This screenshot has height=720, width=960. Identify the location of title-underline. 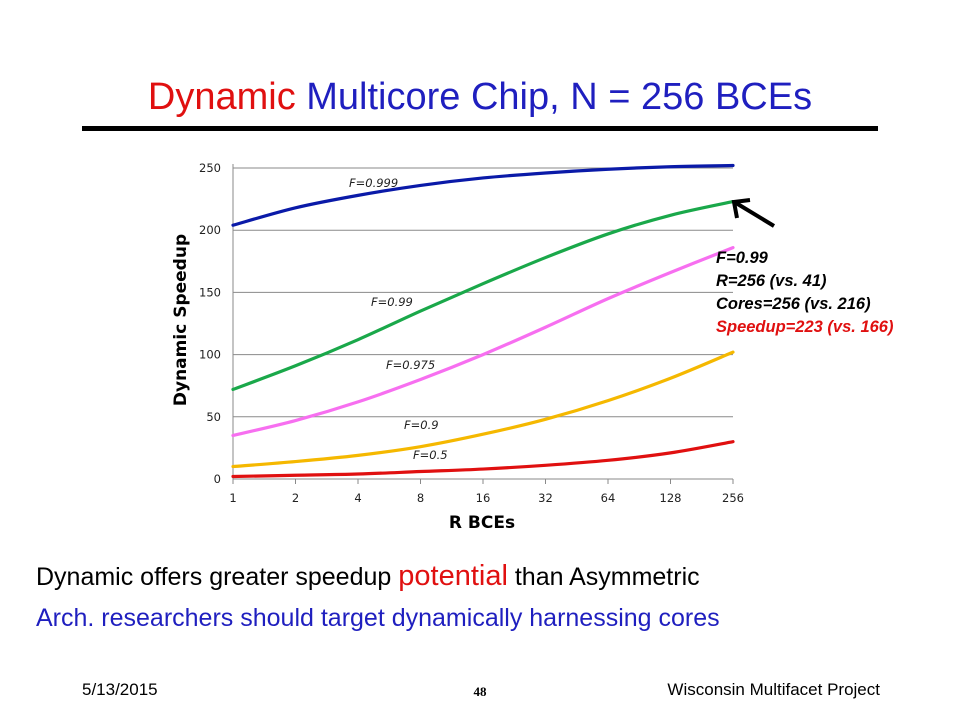
(480, 128).